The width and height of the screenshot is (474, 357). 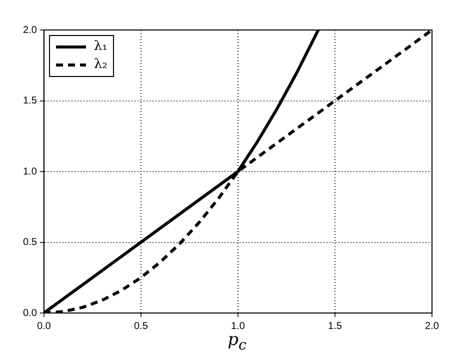 What do you see at coordinates (238, 326) in the screenshot?
I see `x-tick-label: 1.0` at bounding box center [238, 326].